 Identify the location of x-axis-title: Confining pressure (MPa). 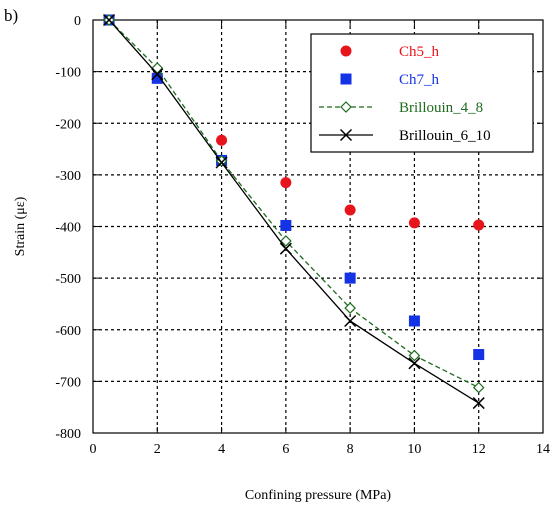
(318, 495).